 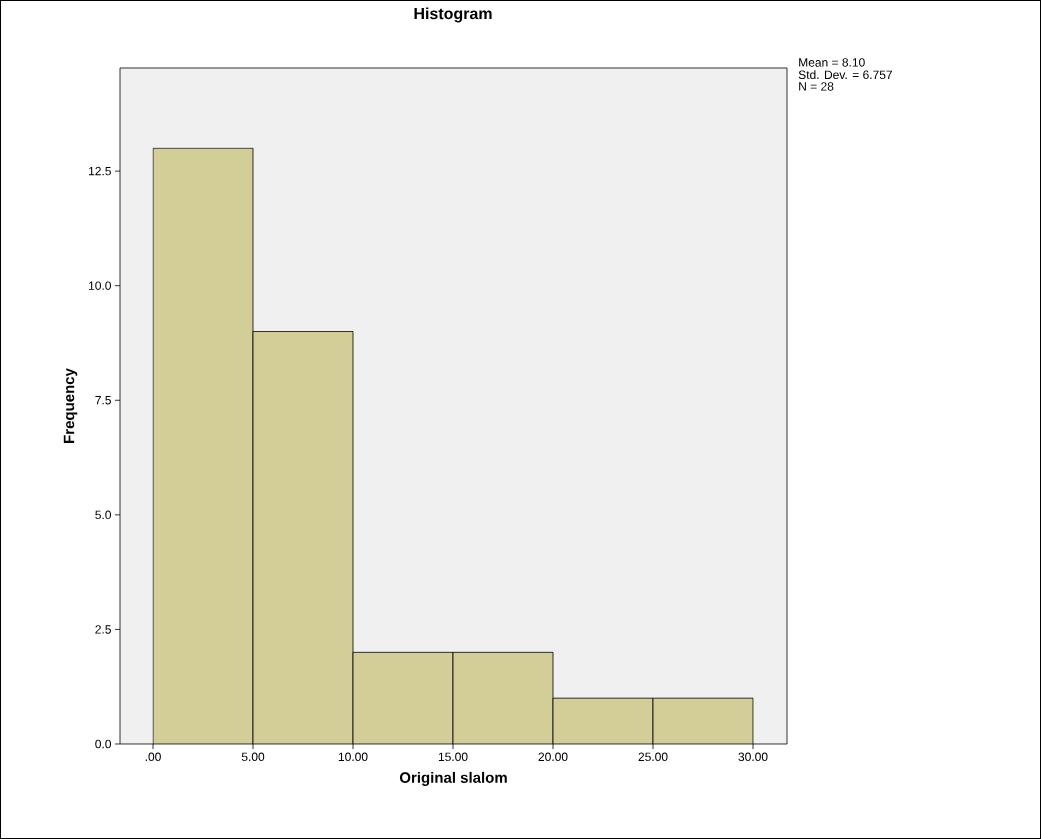 What do you see at coordinates (553, 757) in the screenshot?
I see `x-tick-label: 20.00` at bounding box center [553, 757].